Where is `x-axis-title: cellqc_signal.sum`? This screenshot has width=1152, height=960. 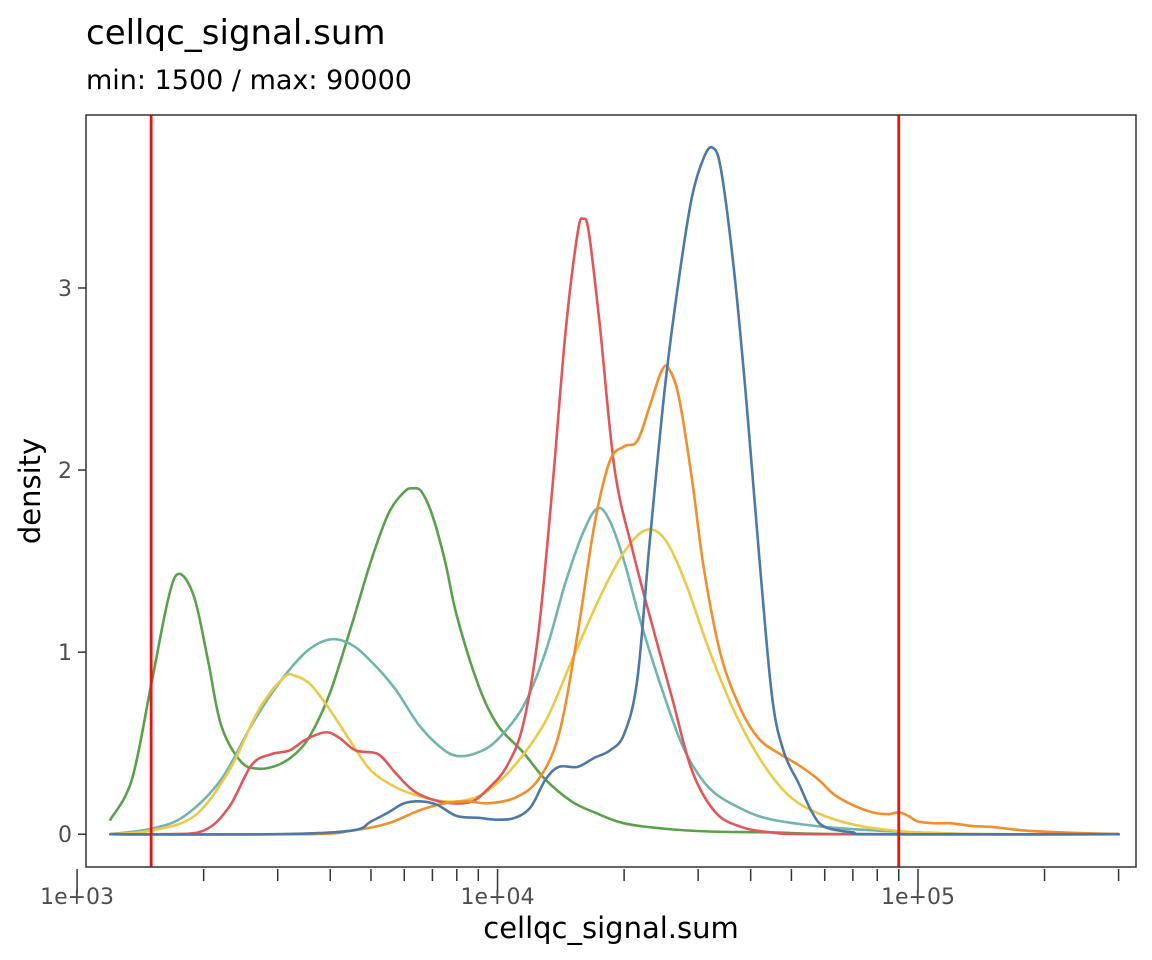
x-axis-title: cellqc_signal.sum is located at coordinates (611, 928).